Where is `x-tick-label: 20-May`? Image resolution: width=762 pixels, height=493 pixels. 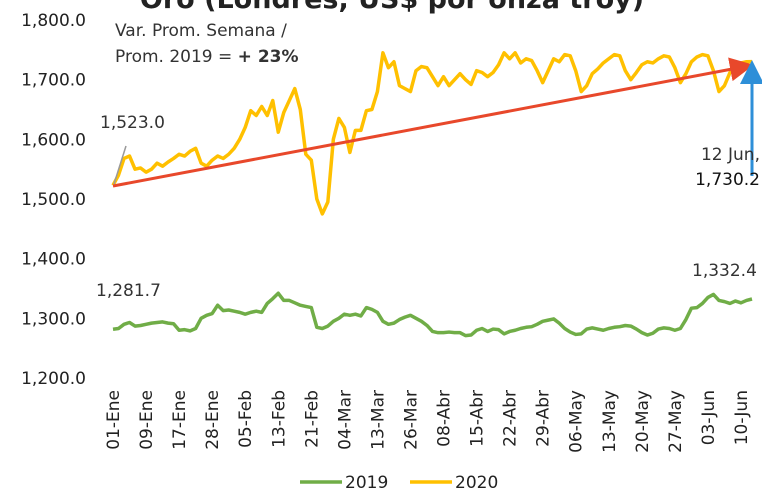
x-tick-label: 20-May is located at coordinates (643, 421).